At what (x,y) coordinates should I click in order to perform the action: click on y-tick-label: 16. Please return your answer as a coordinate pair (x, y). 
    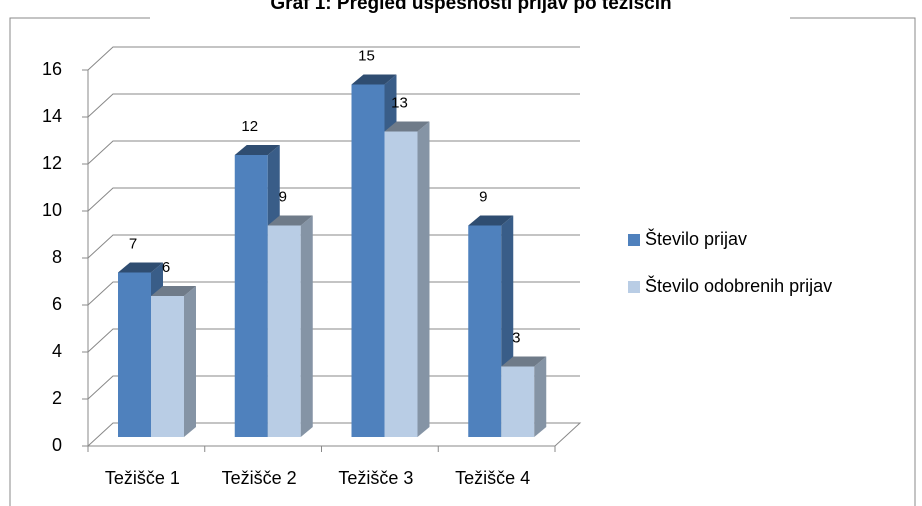
    Looking at the image, I should click on (52, 69).